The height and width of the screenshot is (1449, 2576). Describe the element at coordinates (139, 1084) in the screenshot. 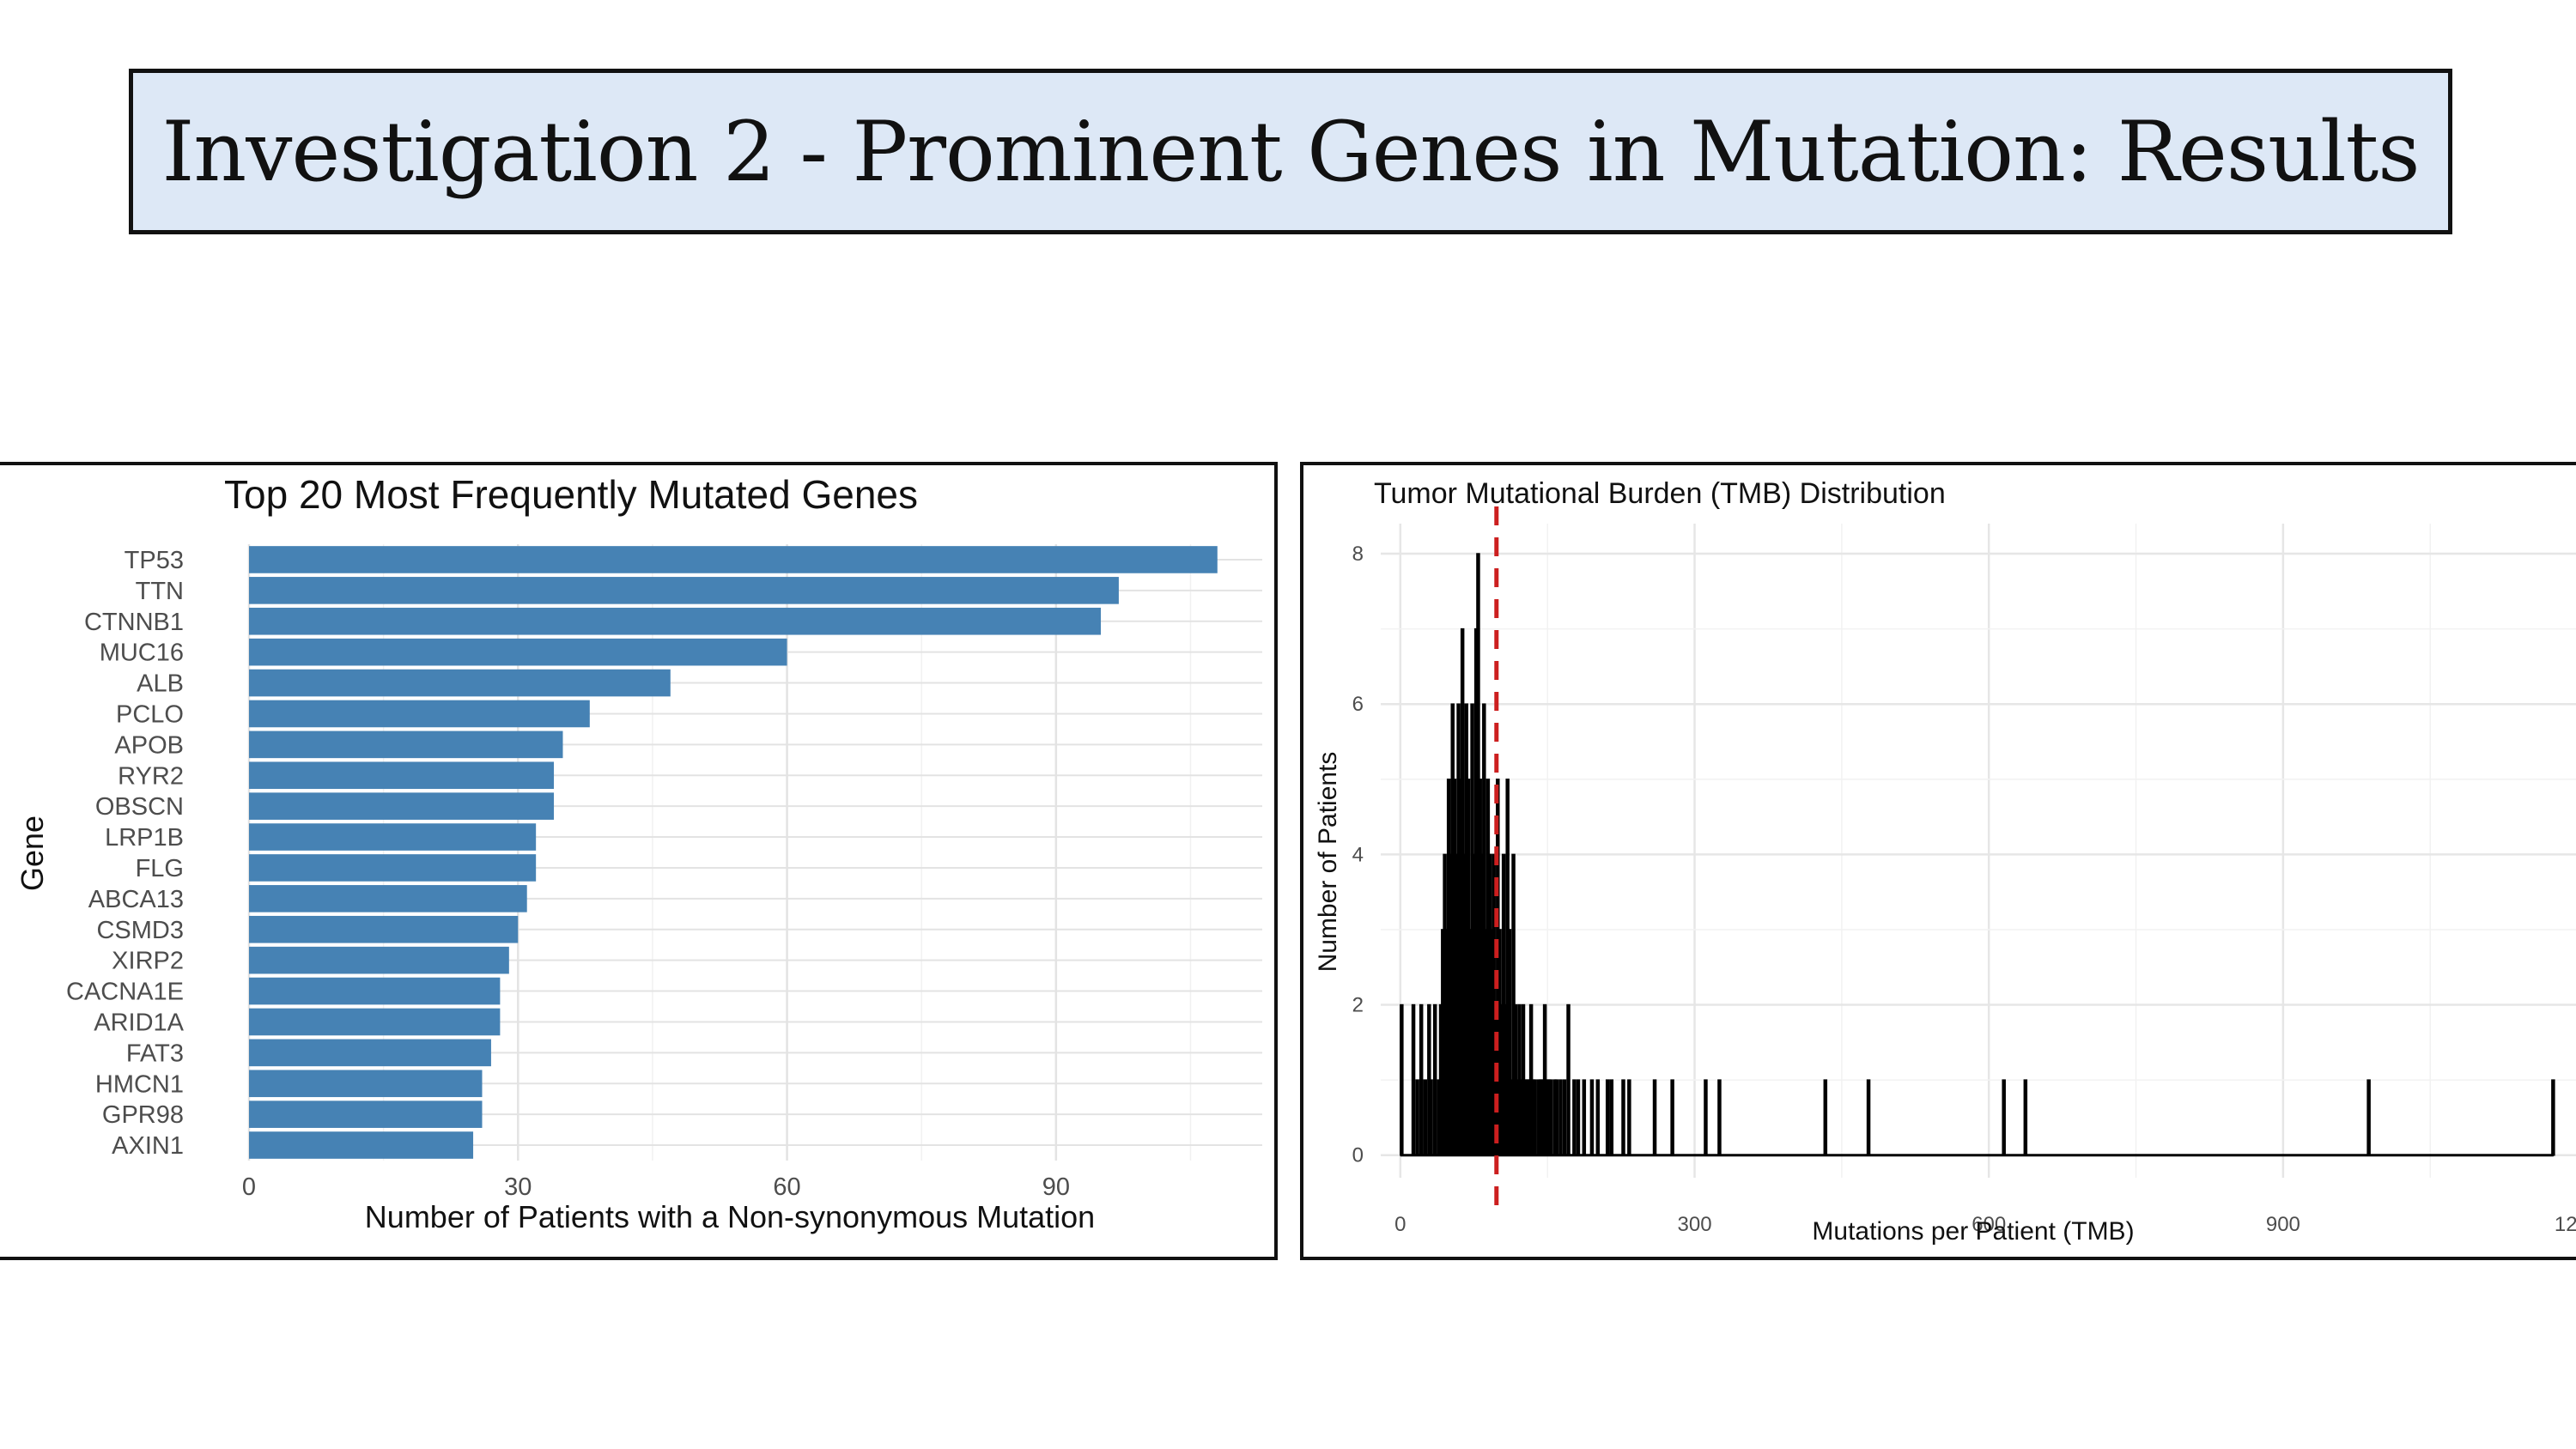

I see `y-tick-label: HMCN1` at that location.